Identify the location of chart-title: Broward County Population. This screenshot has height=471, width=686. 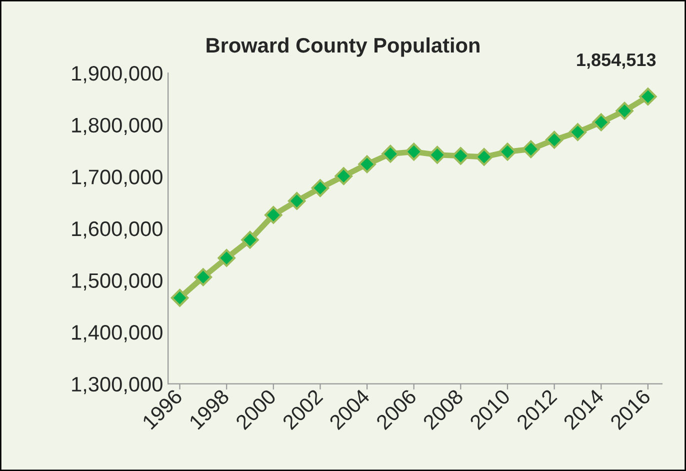
(343, 47).